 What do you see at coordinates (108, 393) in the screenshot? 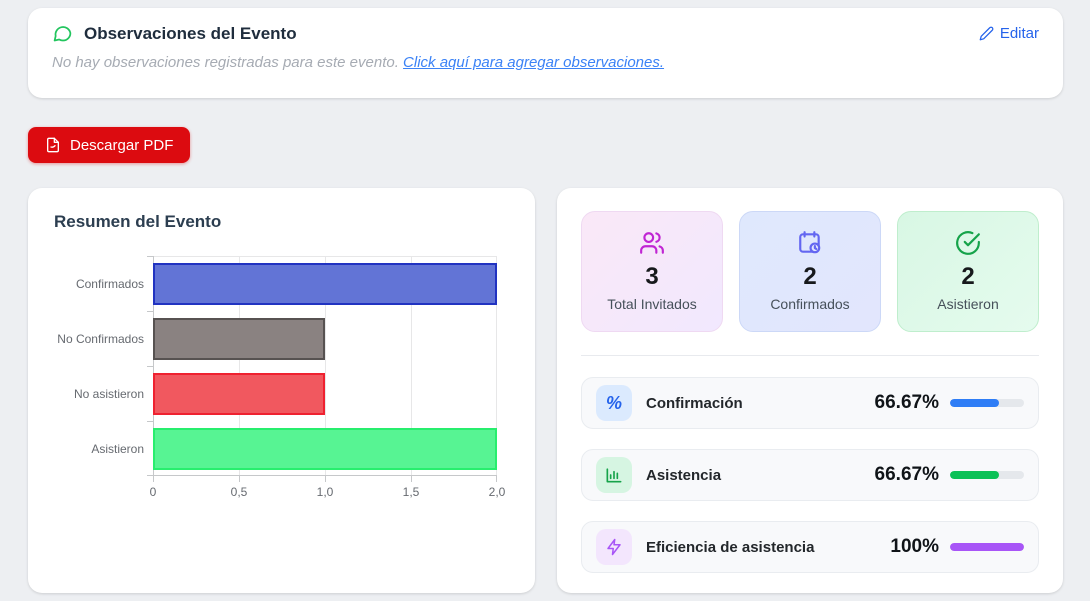
I see `chart-category-label: No asistieron` at bounding box center [108, 393].